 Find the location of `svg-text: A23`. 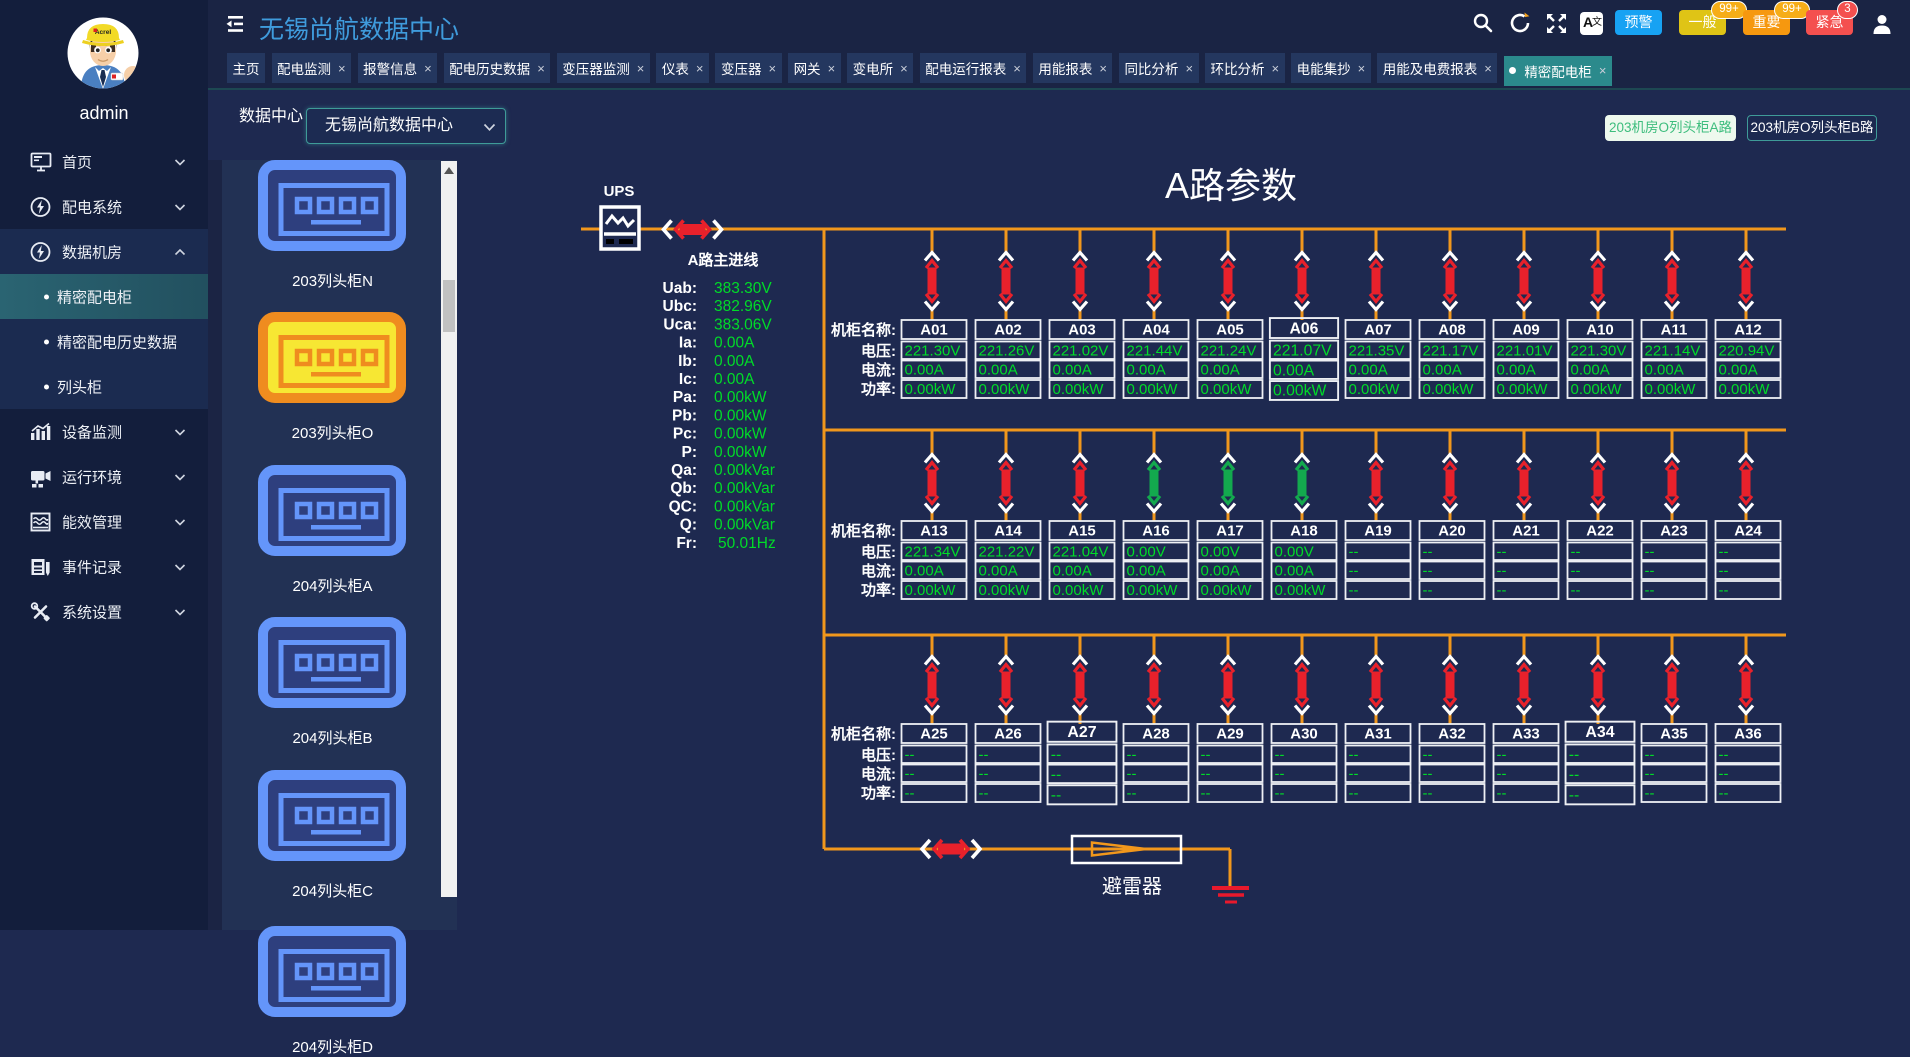

svg-text: A23 is located at coordinates (1674, 531).